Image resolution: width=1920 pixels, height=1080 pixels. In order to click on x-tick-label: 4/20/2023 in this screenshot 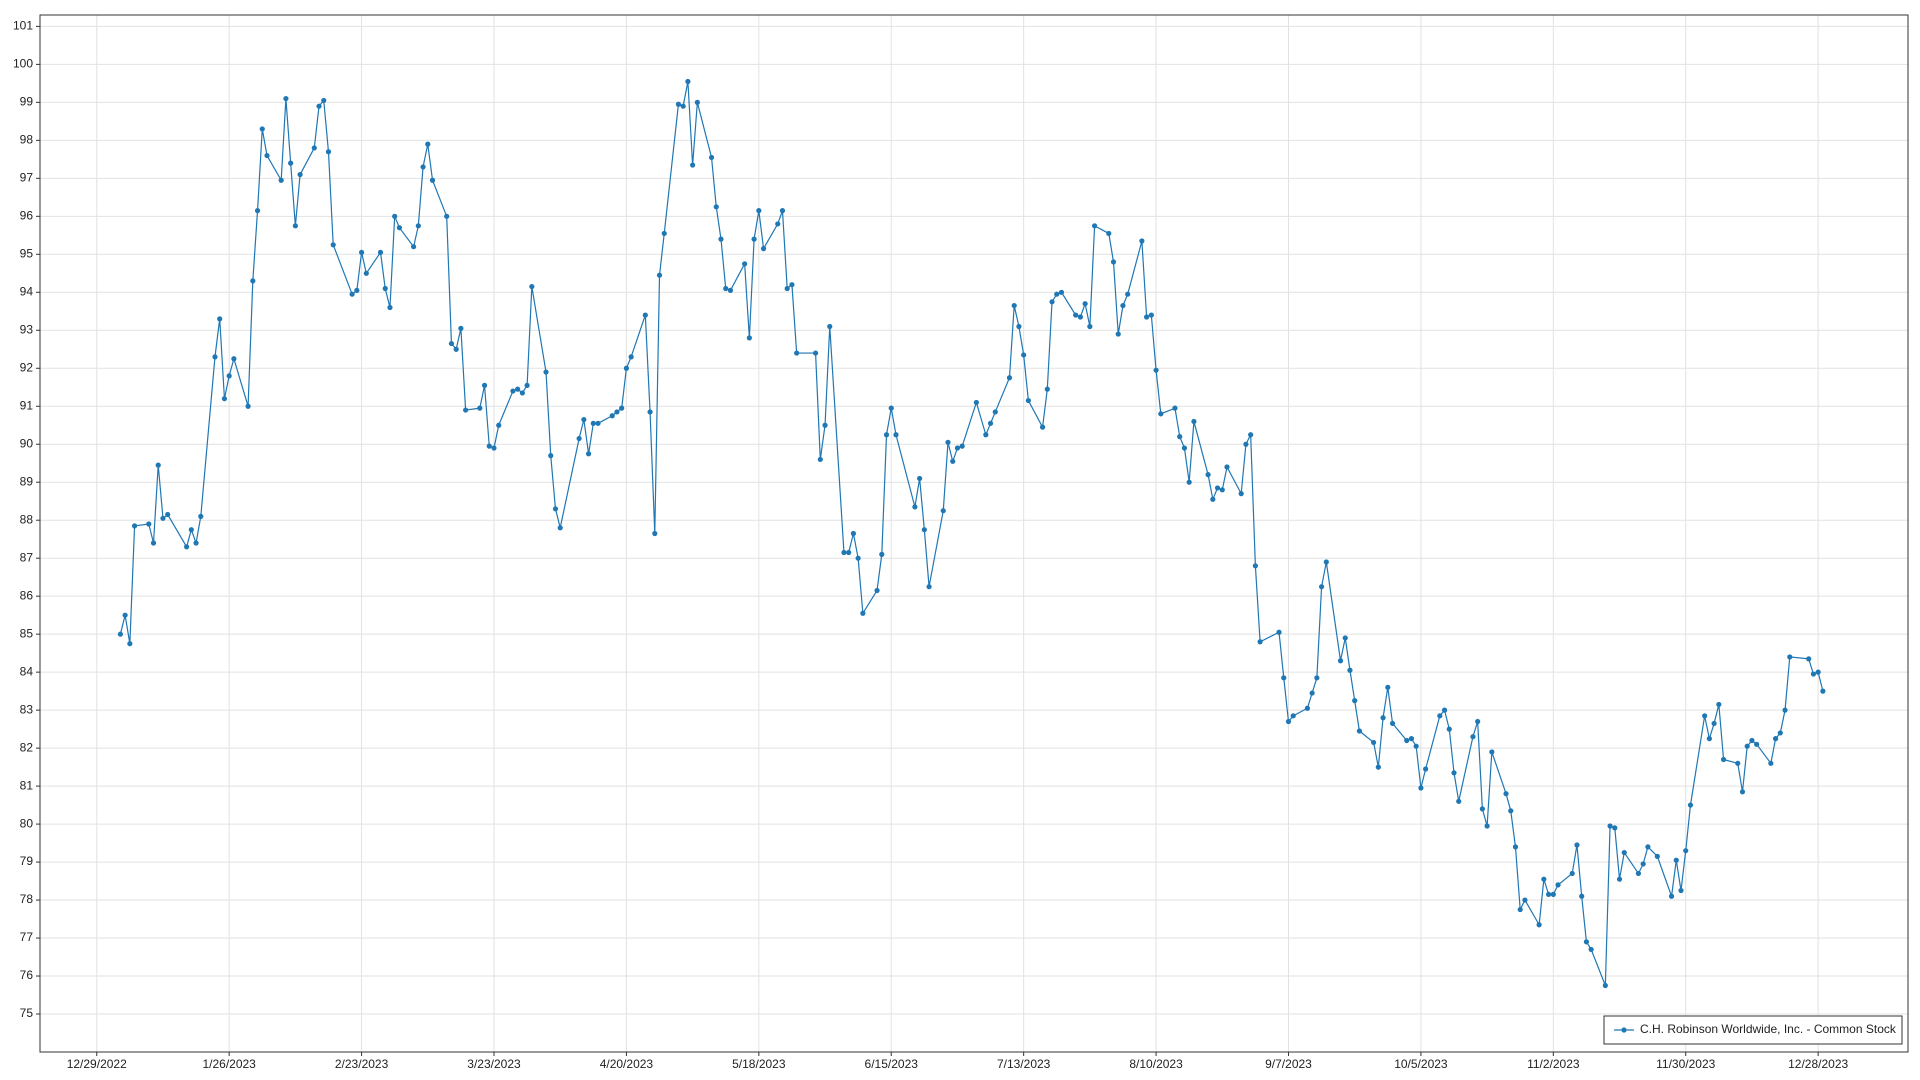, I will do `click(627, 1064)`.